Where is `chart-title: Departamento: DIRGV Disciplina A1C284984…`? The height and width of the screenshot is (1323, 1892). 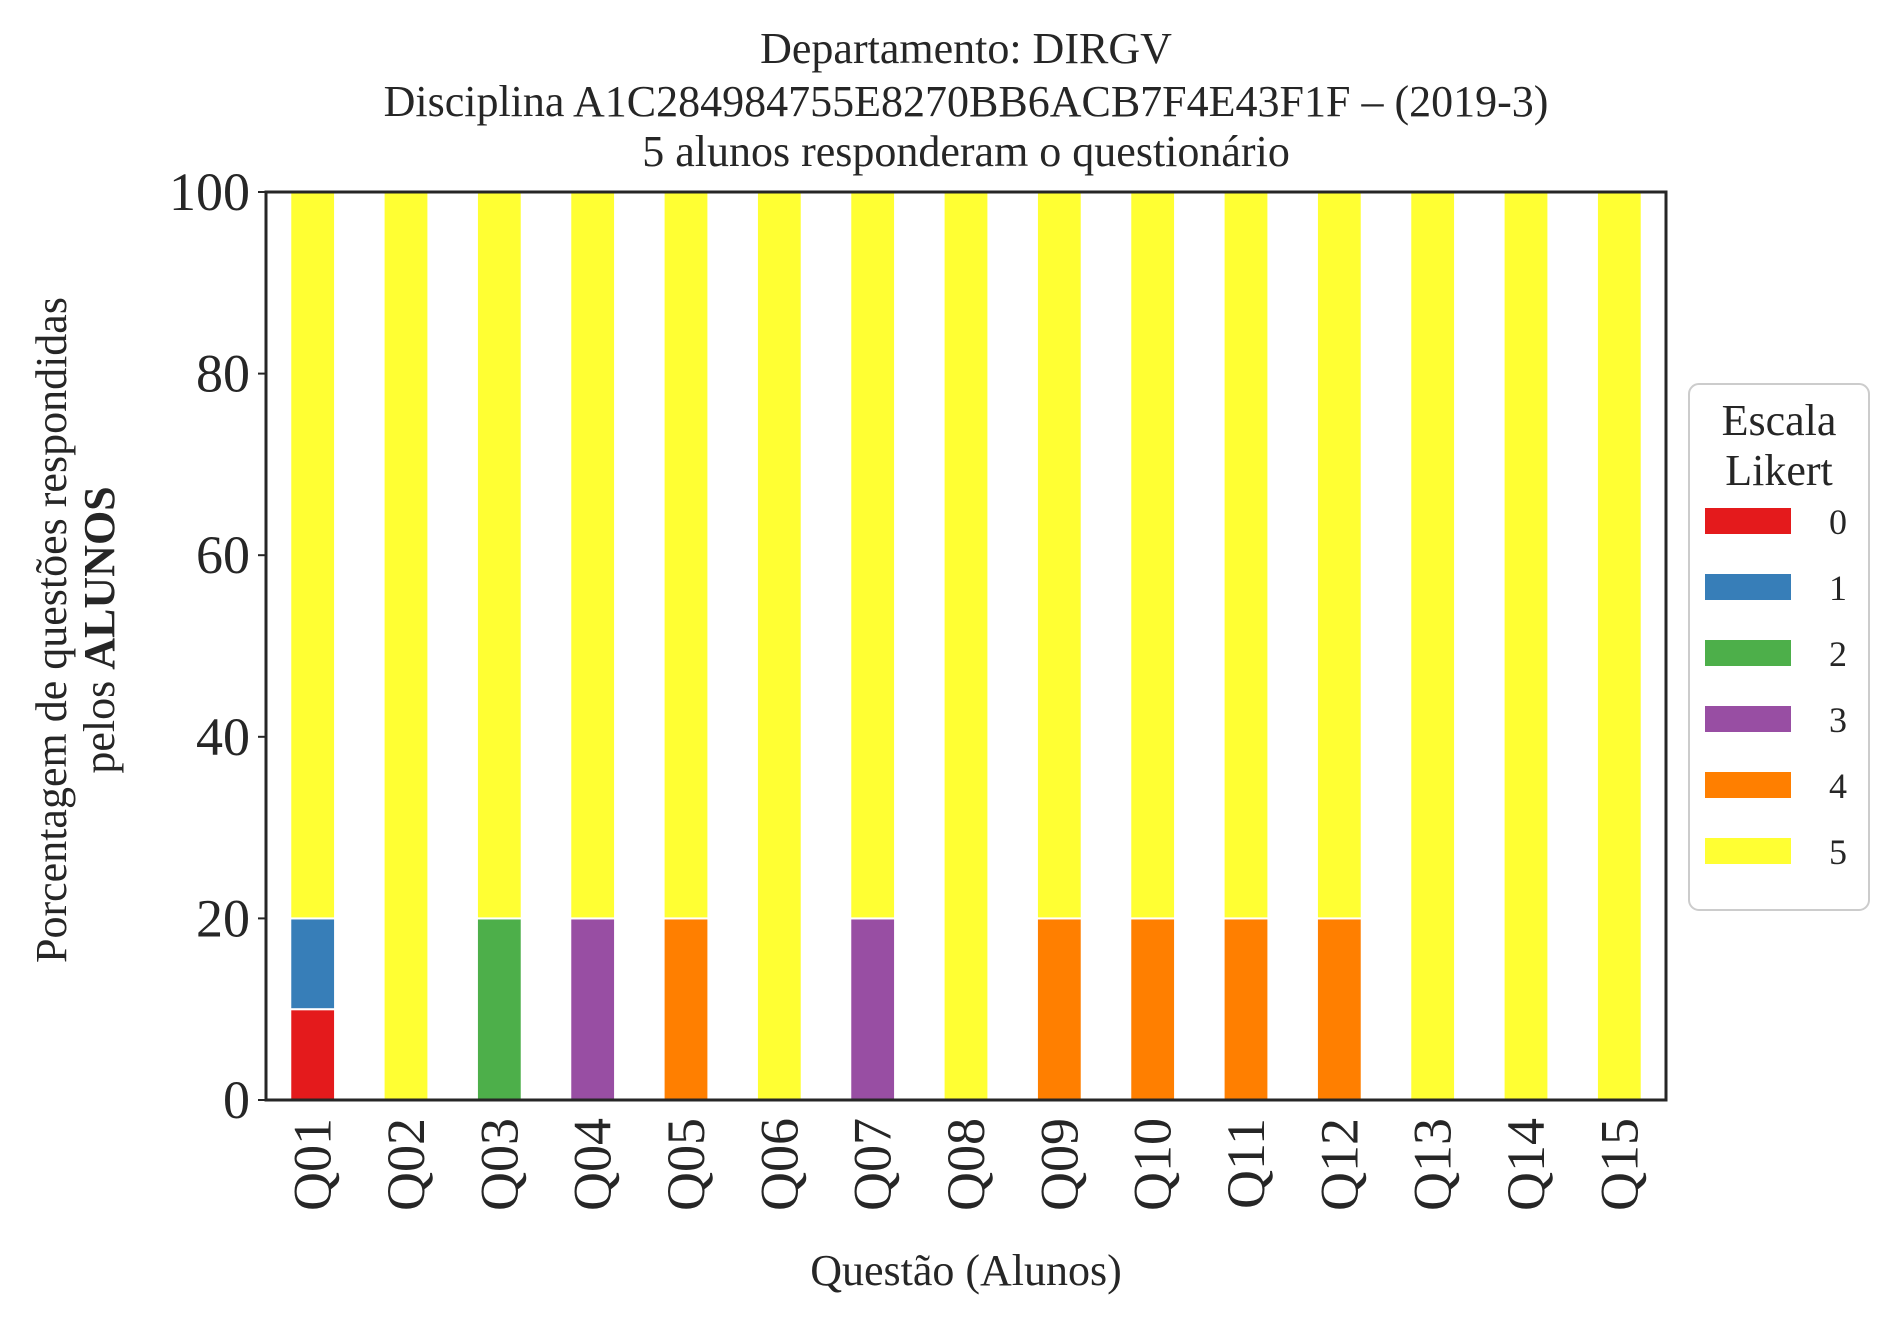 chart-title: Departamento: DIRGV Disciplina A1C284984… is located at coordinates (966, 100).